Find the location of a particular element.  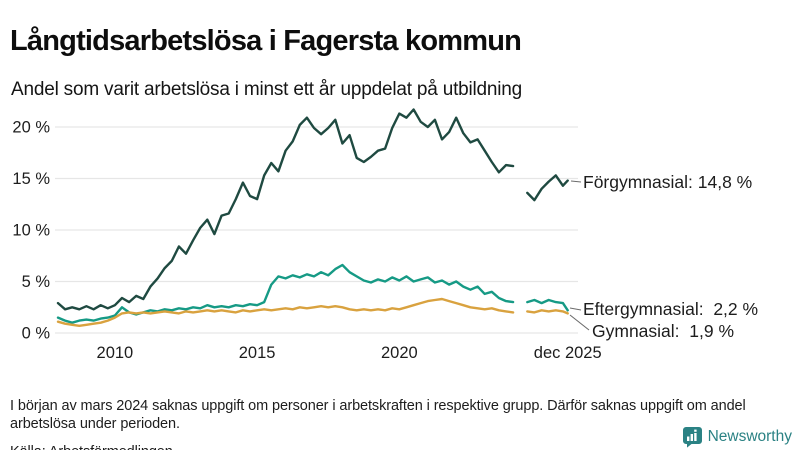

x-axis-tick-labels: 2010 2015 2020 dec 2025 is located at coordinates (349, 353).